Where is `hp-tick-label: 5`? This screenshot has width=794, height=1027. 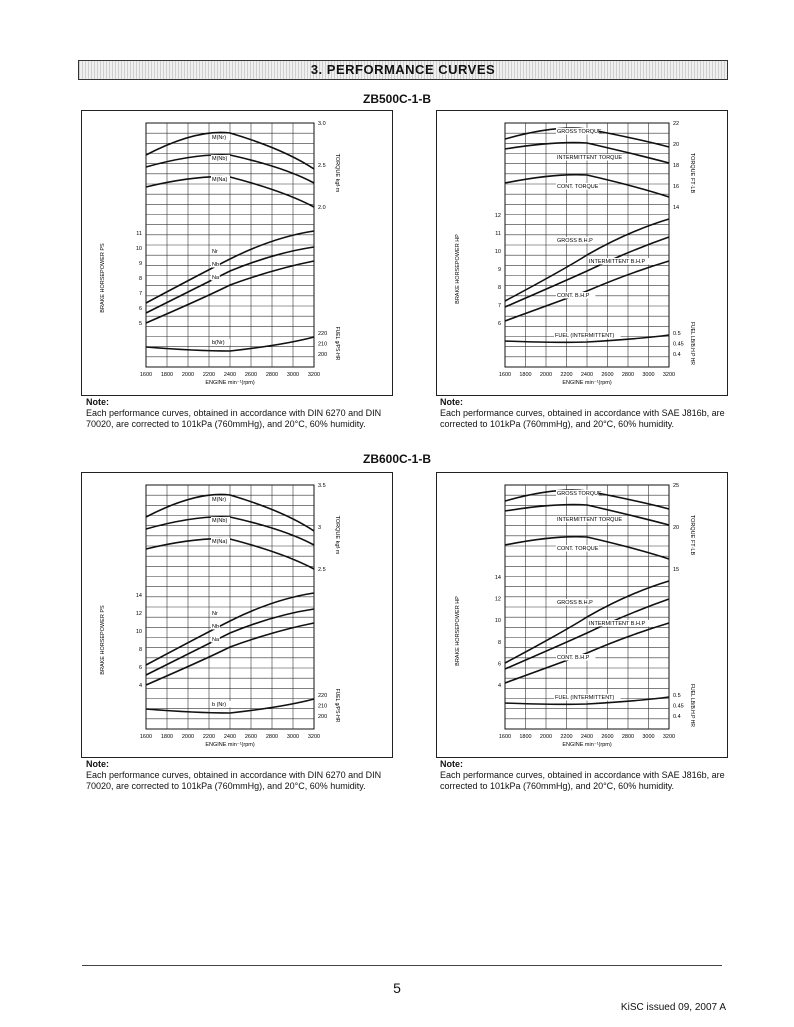 hp-tick-label: 5 is located at coordinates (140, 324).